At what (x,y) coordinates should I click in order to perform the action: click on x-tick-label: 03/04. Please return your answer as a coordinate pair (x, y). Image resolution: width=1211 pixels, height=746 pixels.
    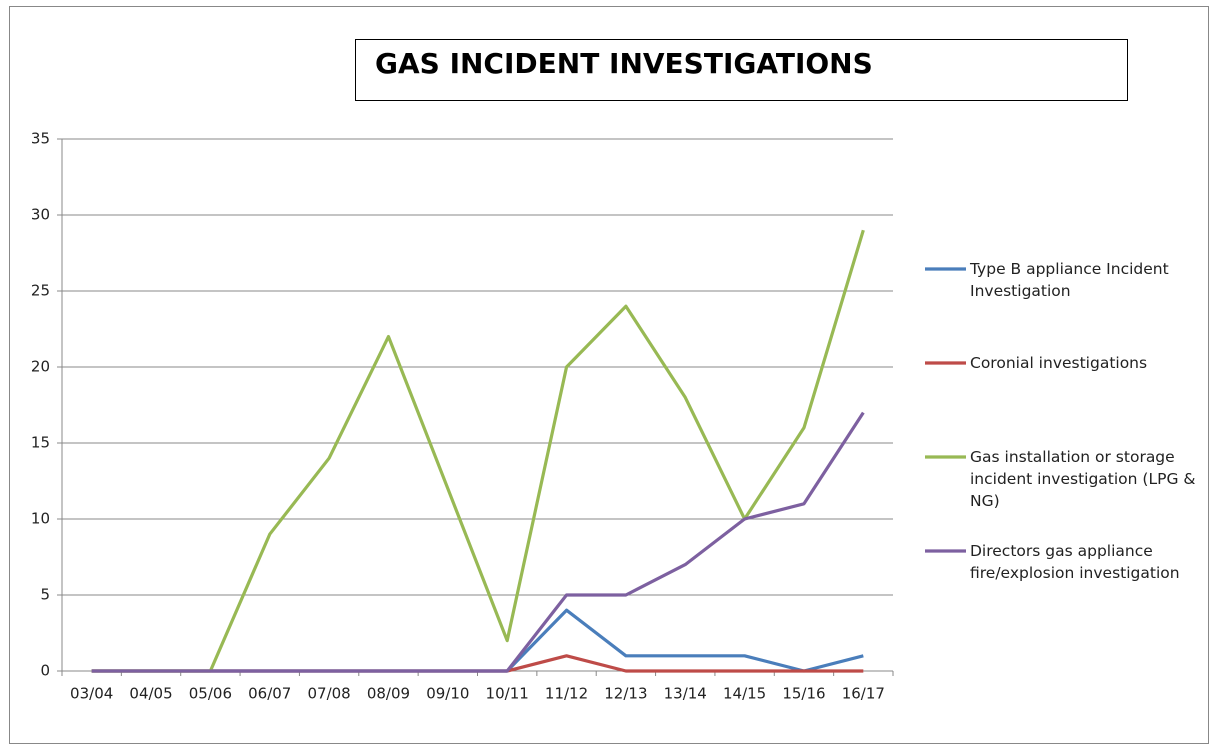
    Looking at the image, I should click on (91, 694).